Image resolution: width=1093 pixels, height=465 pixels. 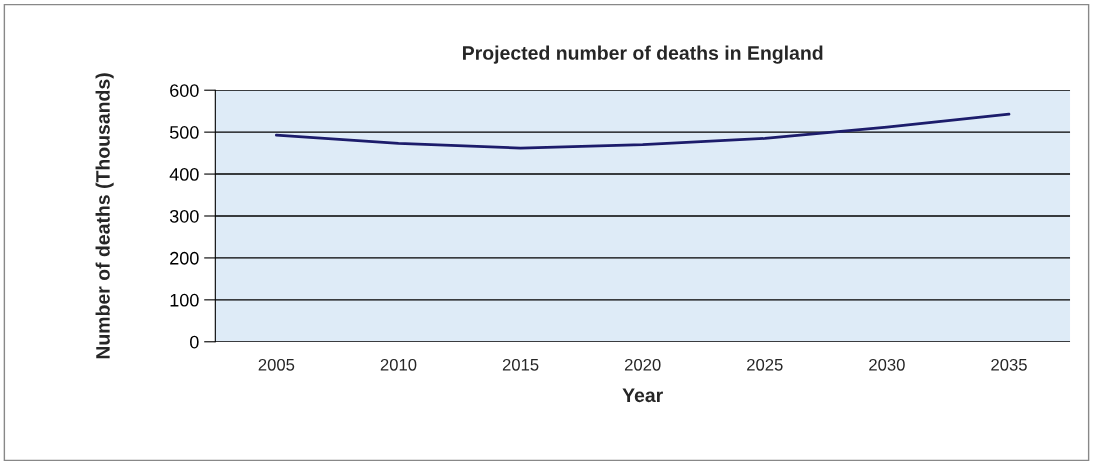 What do you see at coordinates (194, 342) in the screenshot?
I see `y-tick-label: 0` at bounding box center [194, 342].